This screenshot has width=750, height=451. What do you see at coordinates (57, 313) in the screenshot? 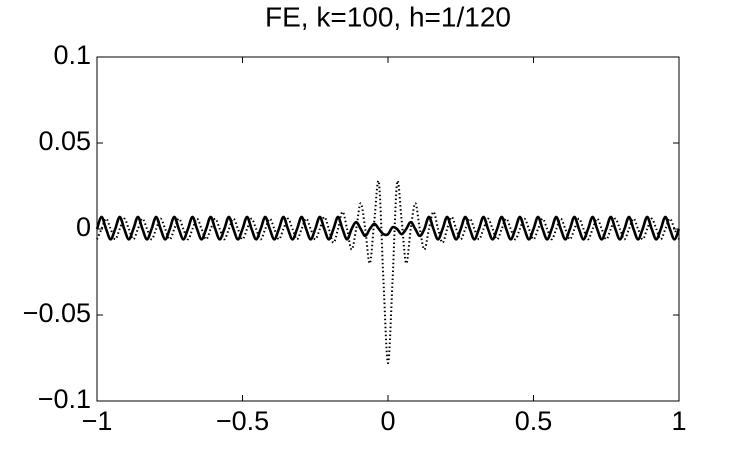
I see `y-tick-label: −0.05` at bounding box center [57, 313].